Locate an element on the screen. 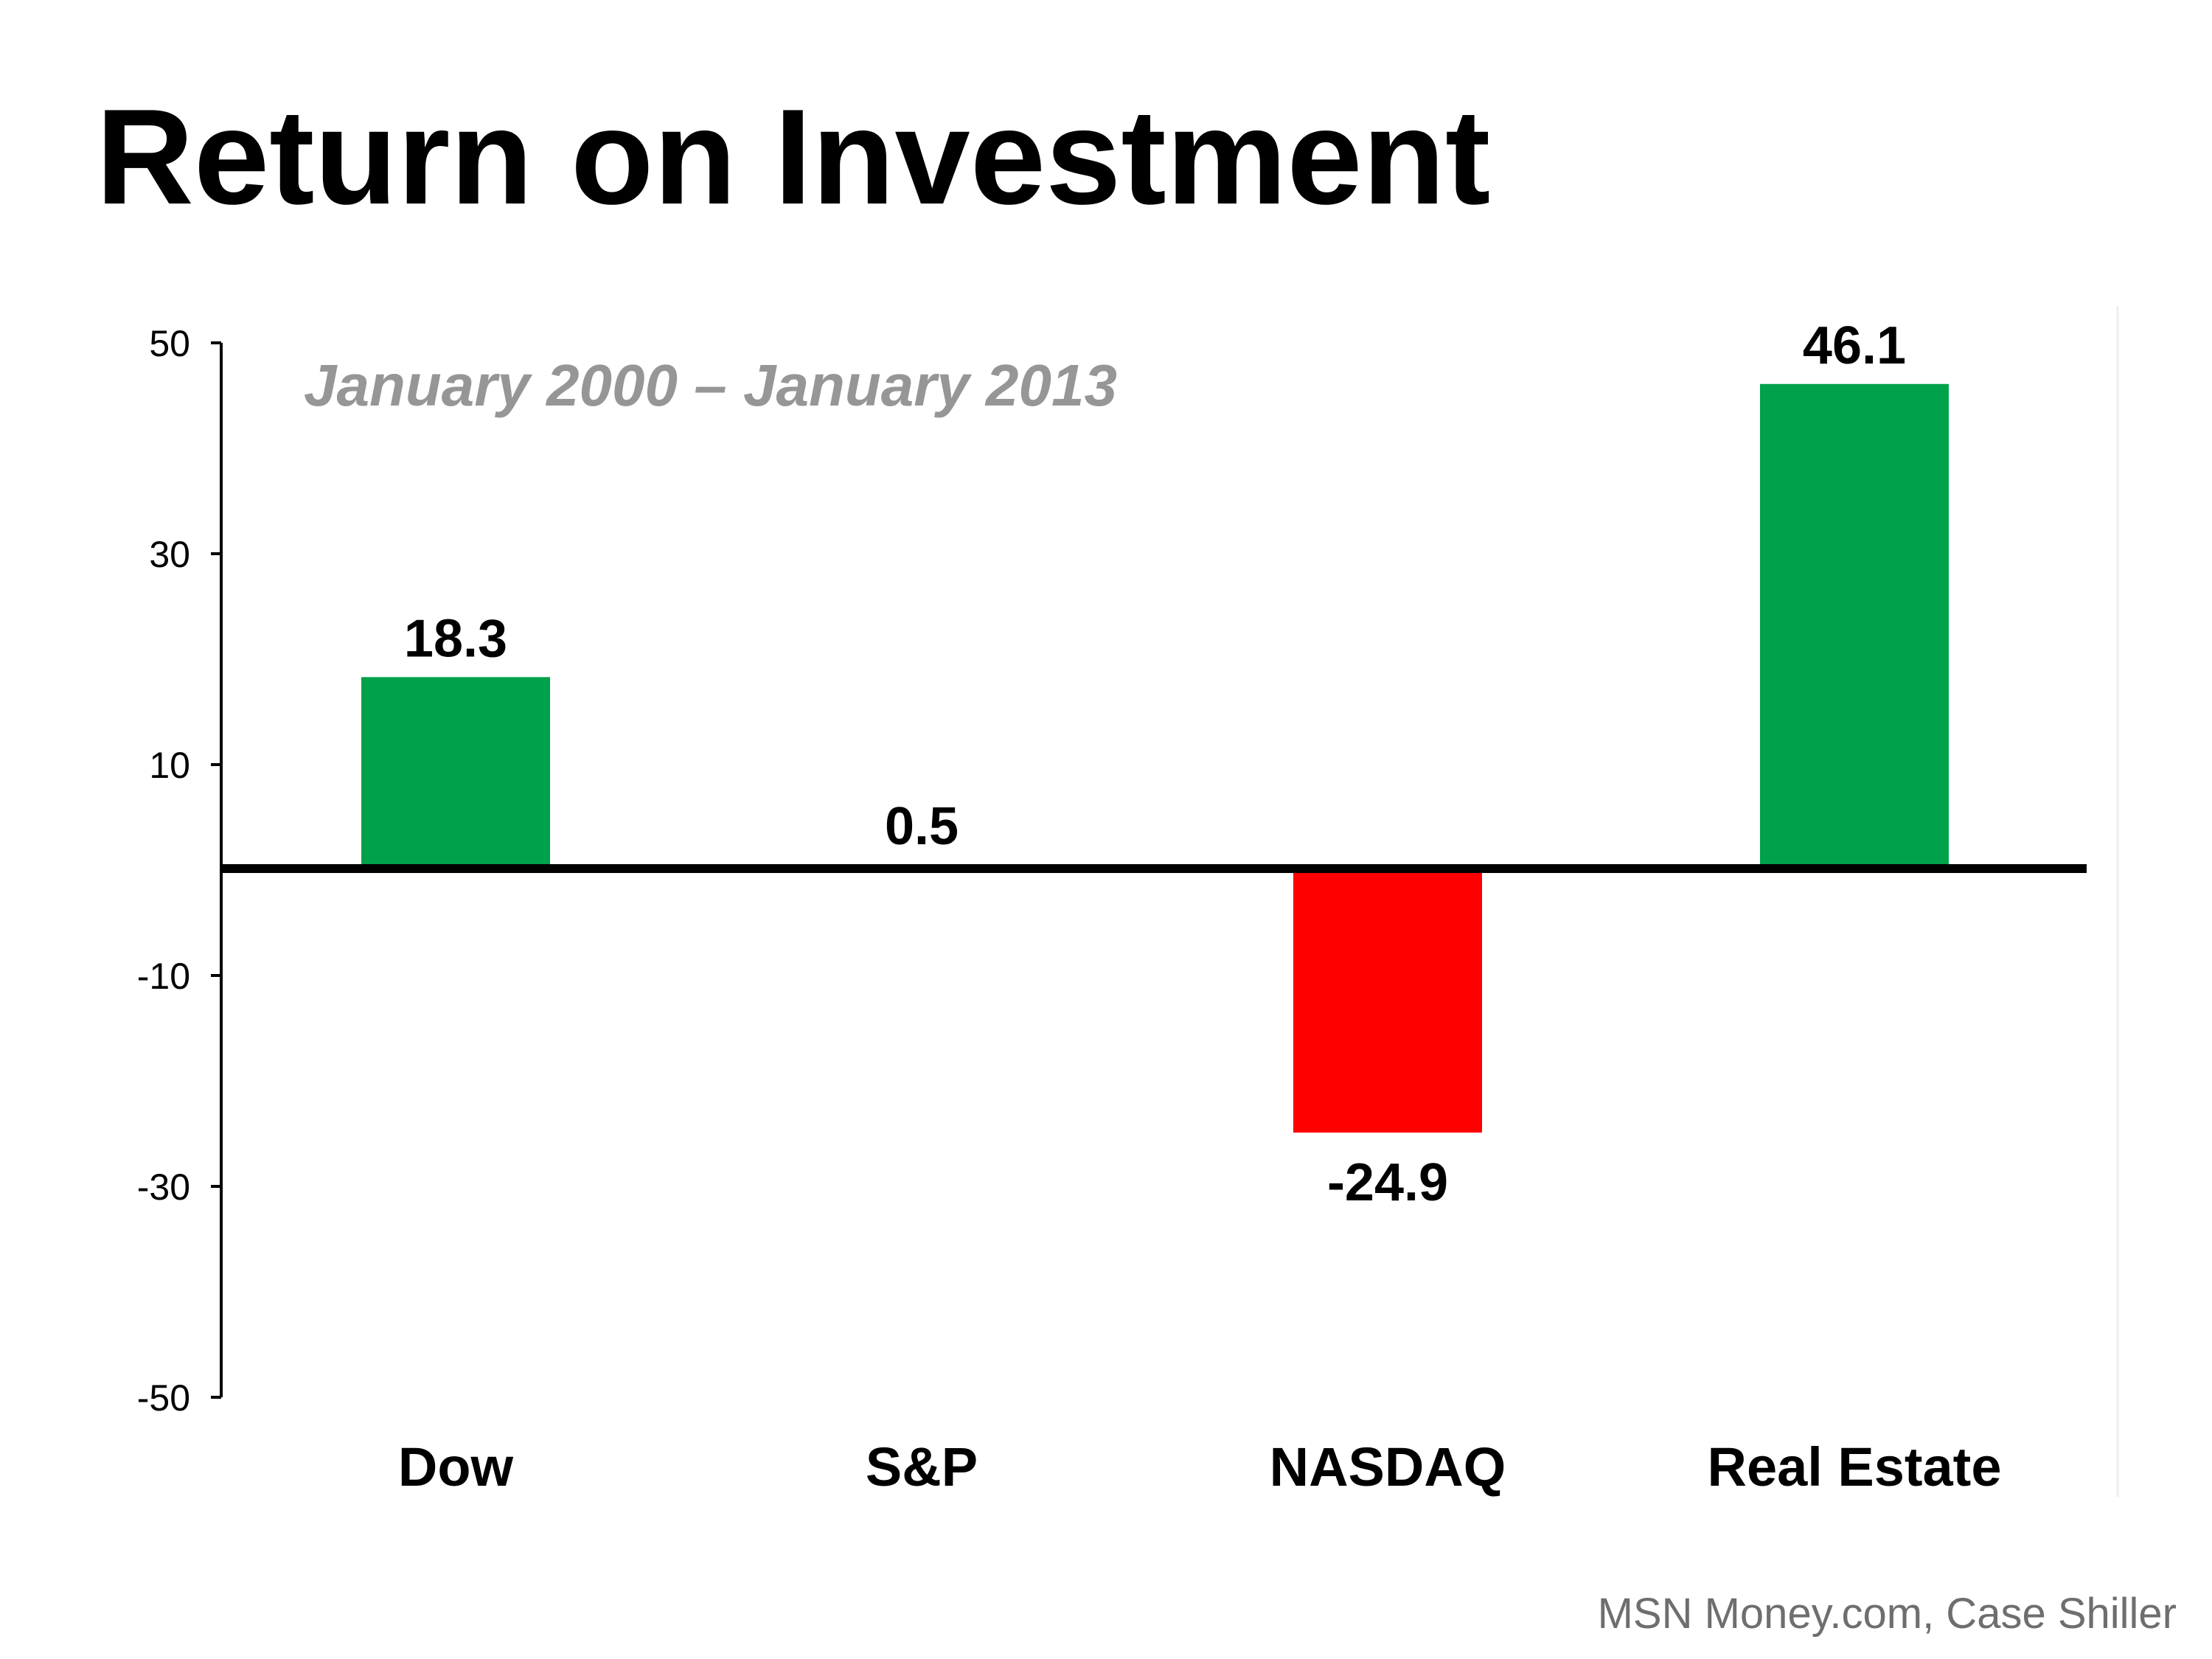  chart-subtitle: January 2000 – January 2013 is located at coordinates (710, 385).